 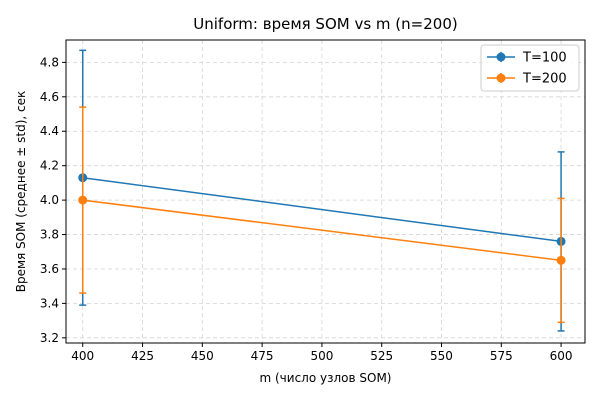 I want to click on x-axis-ticks: 400 425 450 475 500 525 550 575 600, so click(x=322, y=353).